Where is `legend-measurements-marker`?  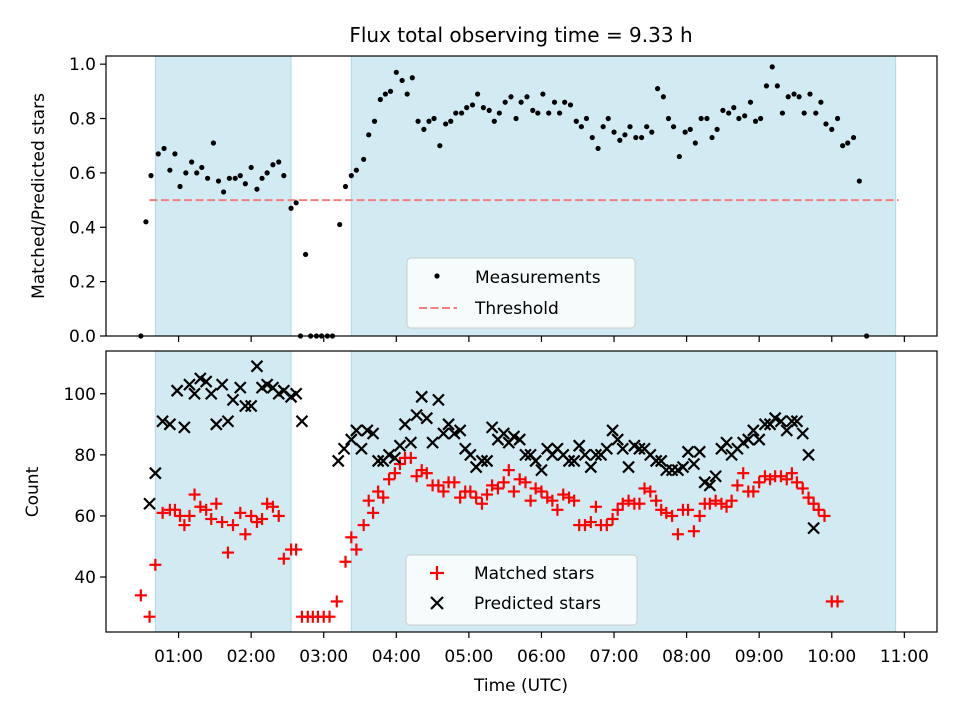 legend-measurements-marker is located at coordinates (437, 276).